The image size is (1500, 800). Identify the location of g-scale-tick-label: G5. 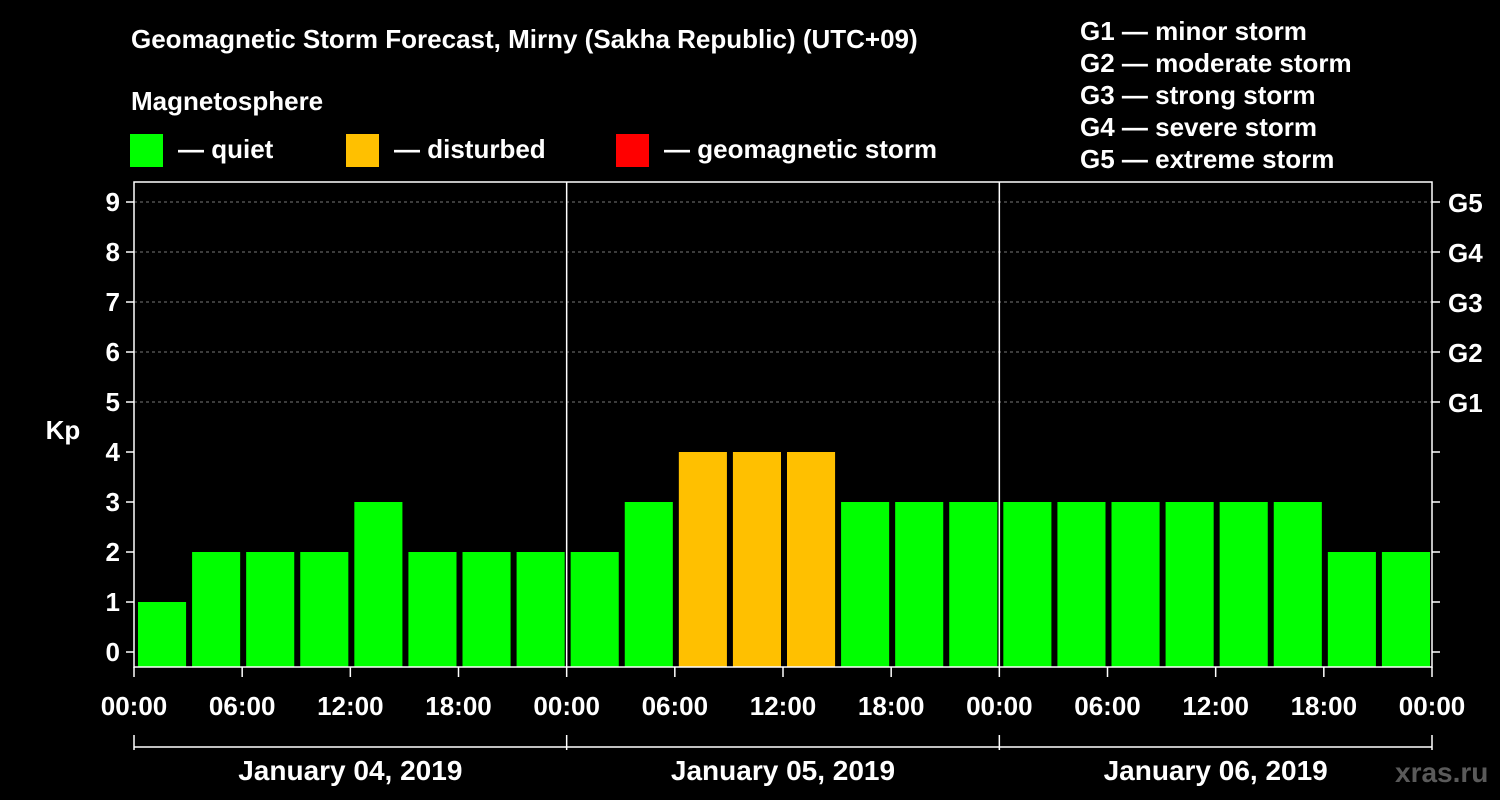
(1465, 203).